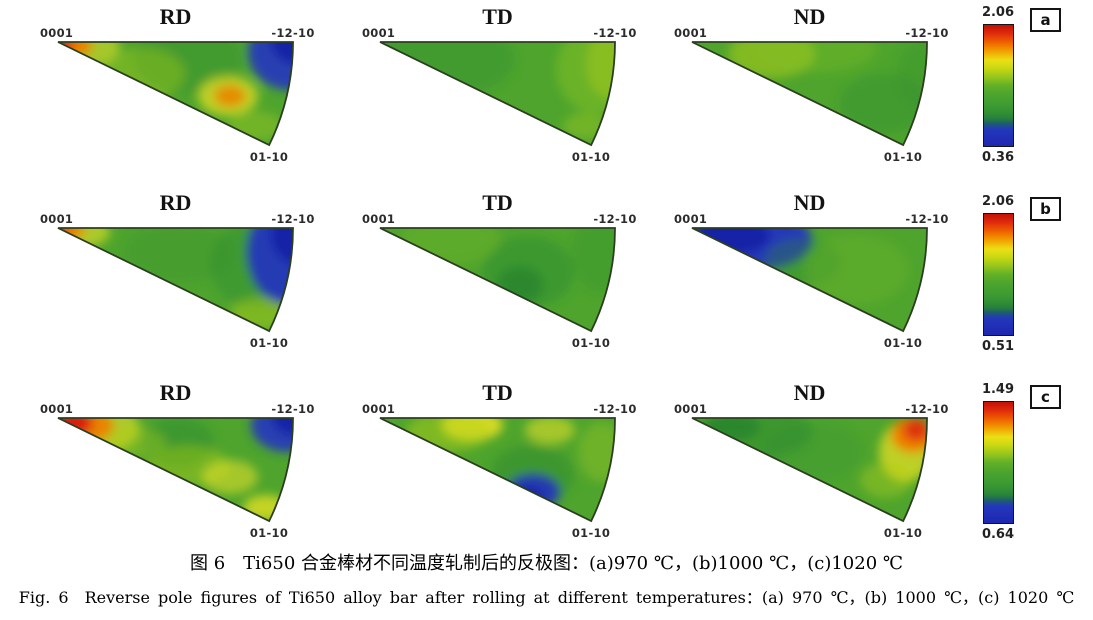  I want to click on pole-figure-a-rd: RD 0001 -12-10 01-10, so click(198, 96).